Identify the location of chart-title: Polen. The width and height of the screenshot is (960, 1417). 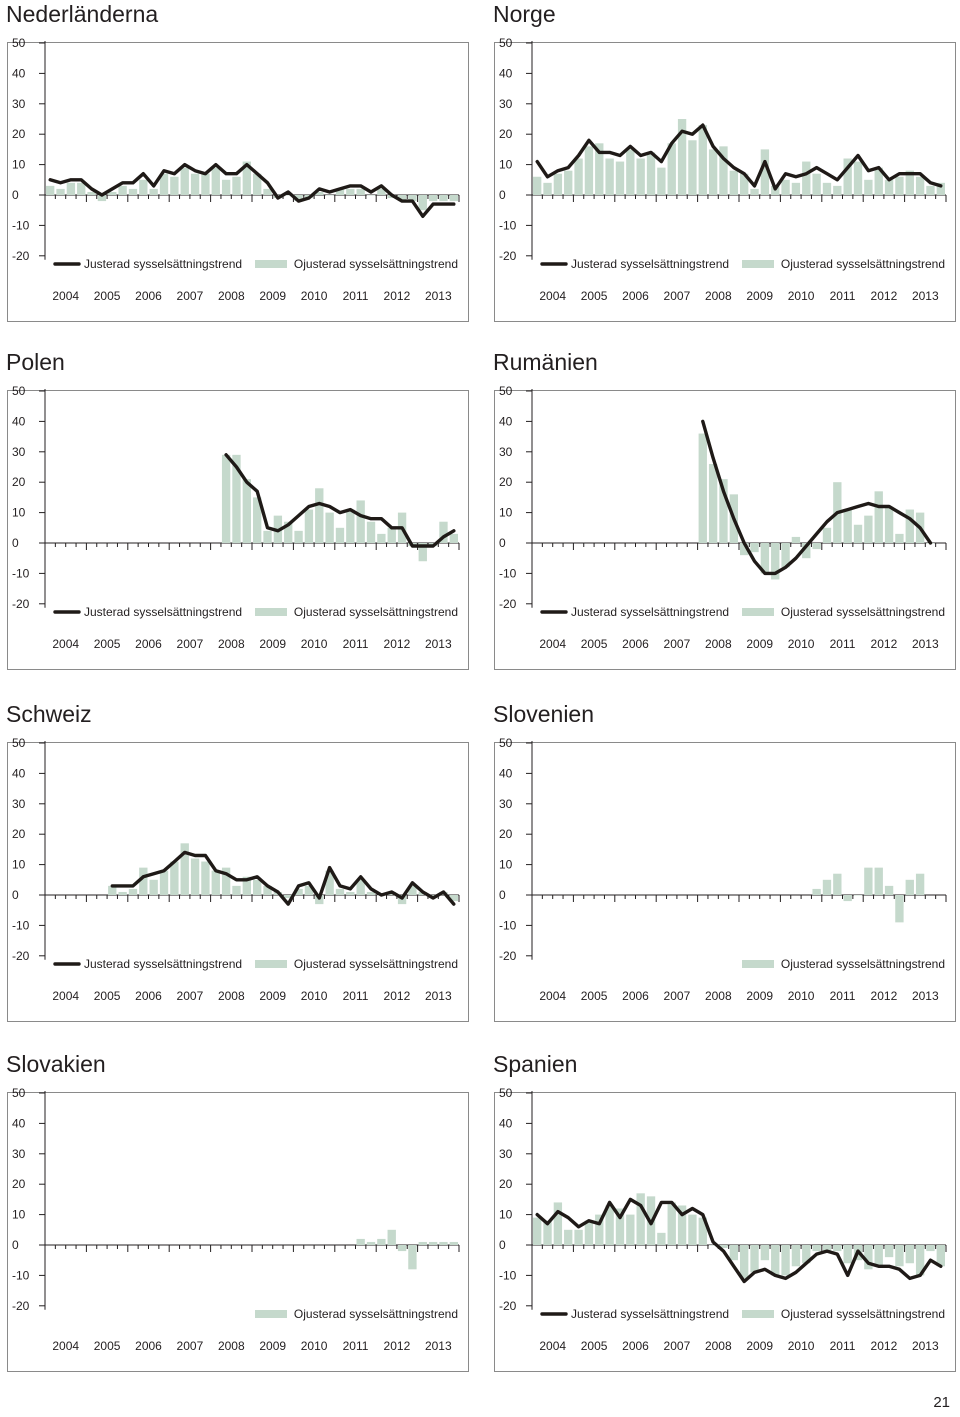
(35, 362).